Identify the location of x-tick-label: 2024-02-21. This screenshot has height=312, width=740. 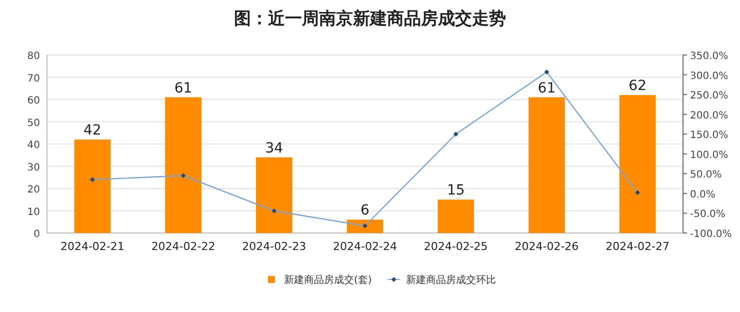
(92, 246).